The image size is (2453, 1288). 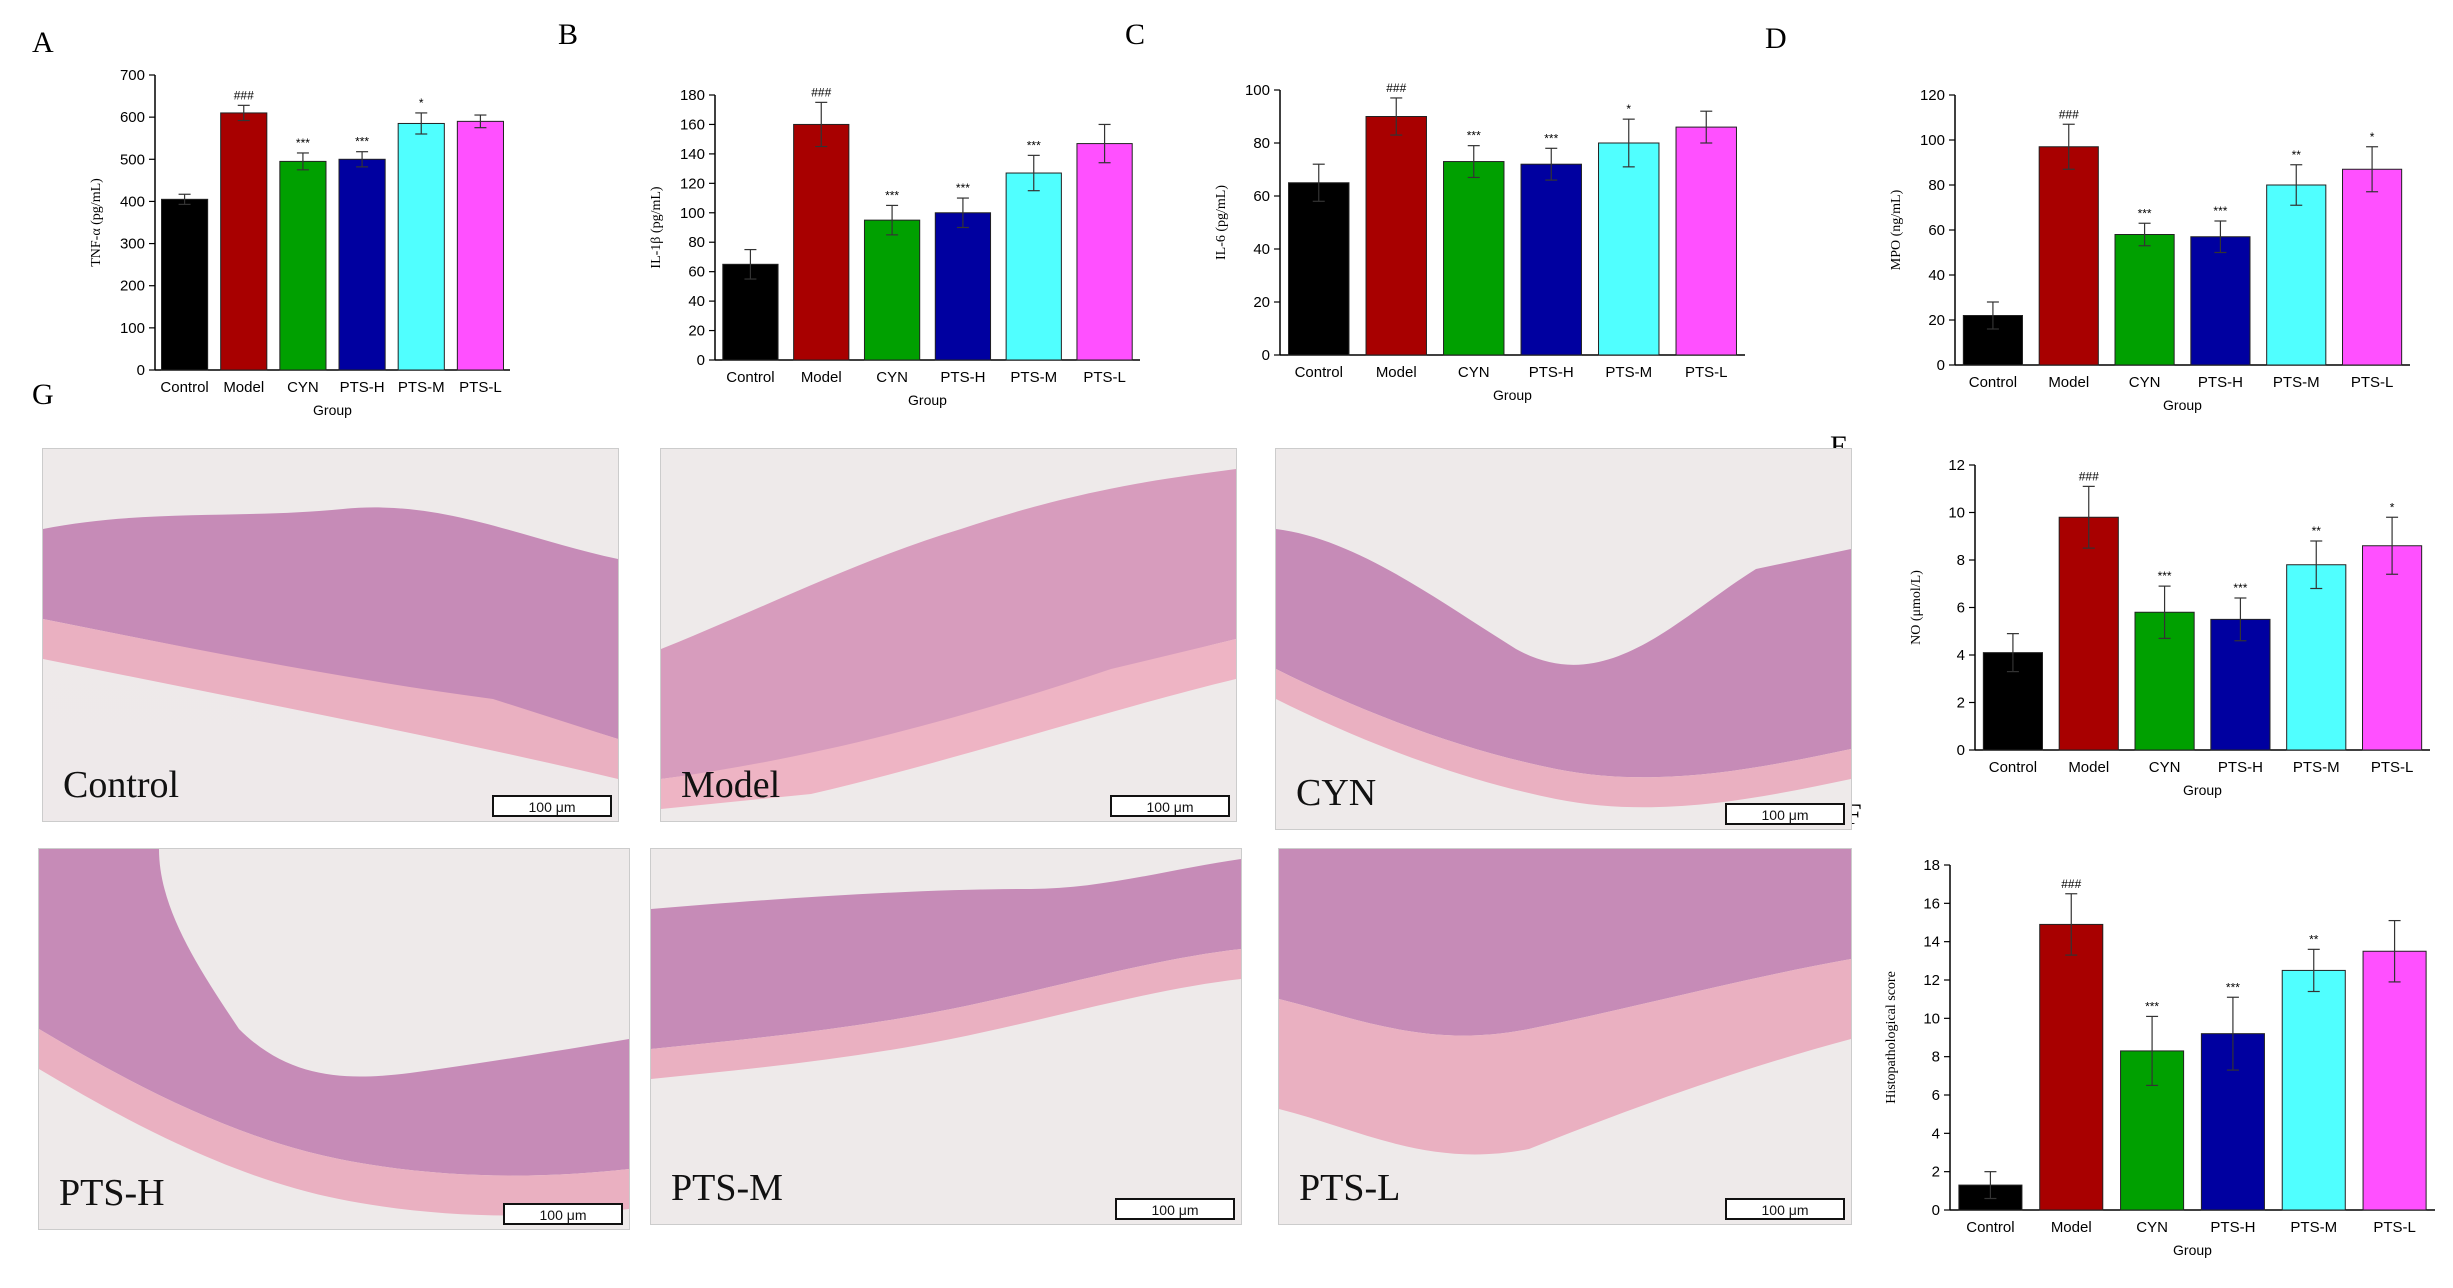 I want to click on y-tick-label: 60, so click(x=696, y=272).